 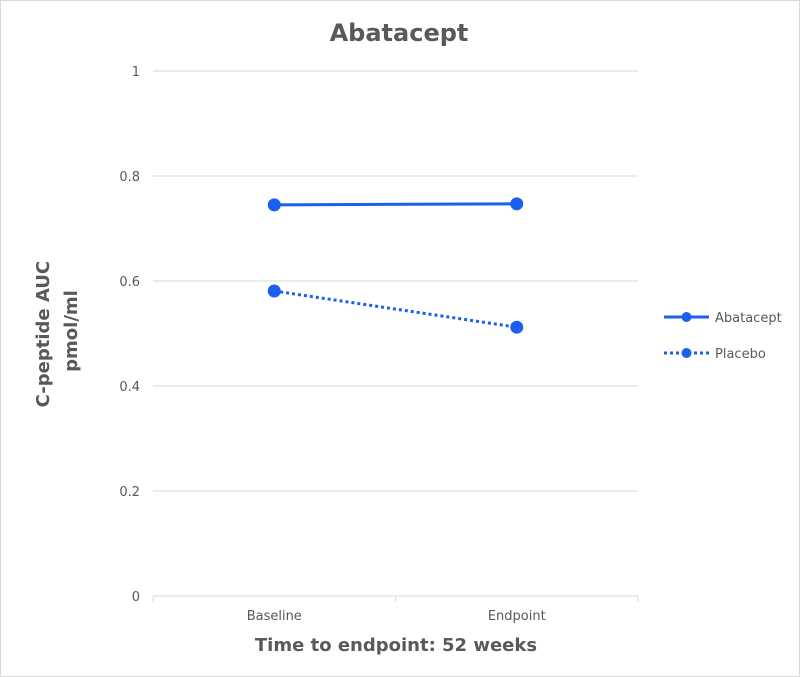 What do you see at coordinates (686, 353) in the screenshot?
I see `legend-marker-placebo` at bounding box center [686, 353].